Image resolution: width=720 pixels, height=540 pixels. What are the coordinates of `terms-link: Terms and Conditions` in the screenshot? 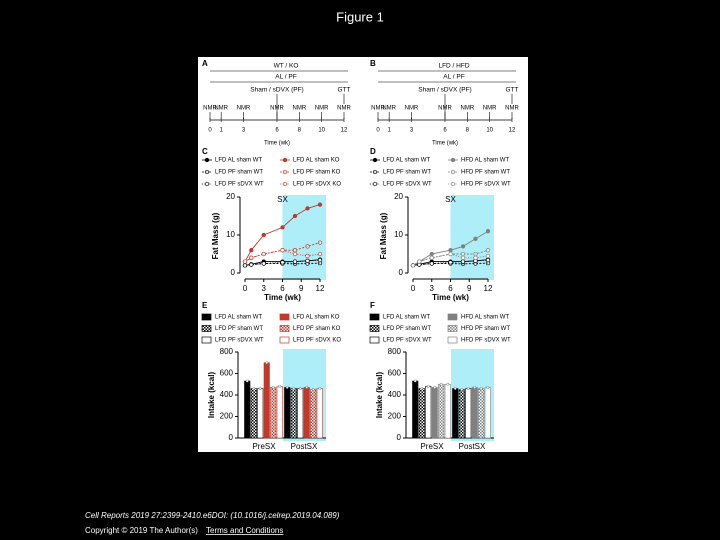 It's located at (244, 530).